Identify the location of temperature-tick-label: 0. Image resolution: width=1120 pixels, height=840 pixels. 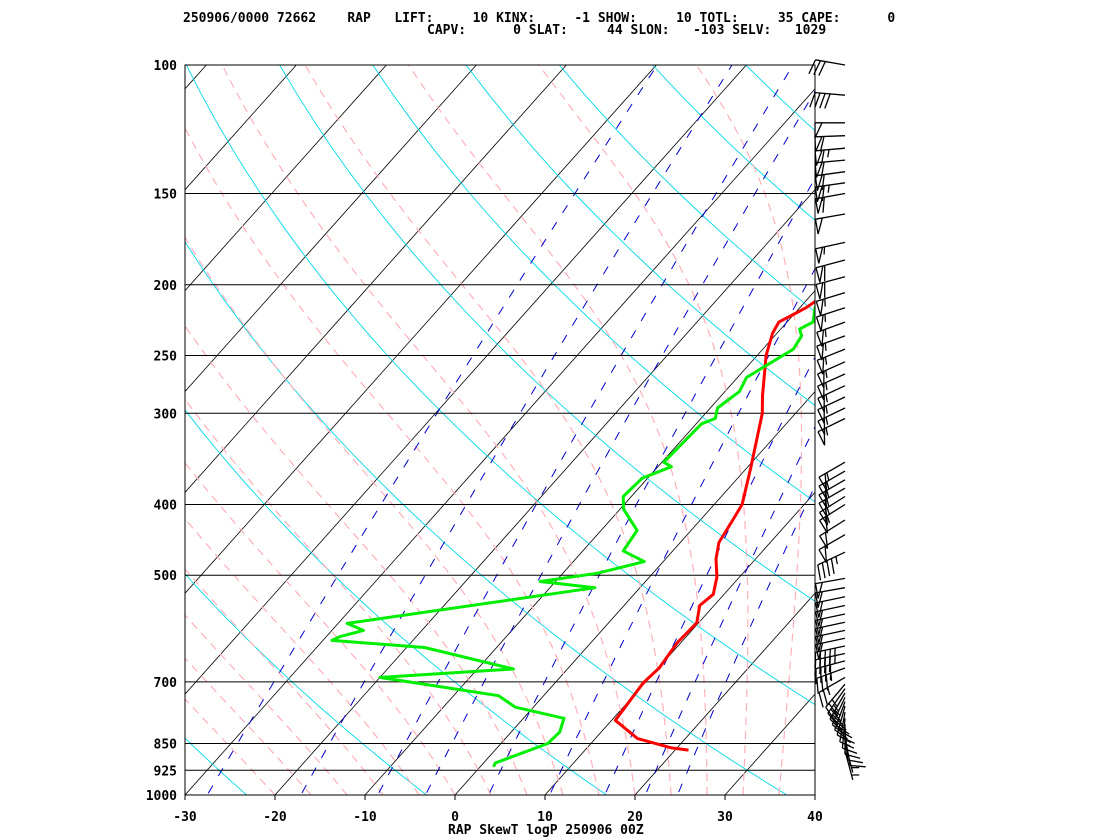
(455, 817).